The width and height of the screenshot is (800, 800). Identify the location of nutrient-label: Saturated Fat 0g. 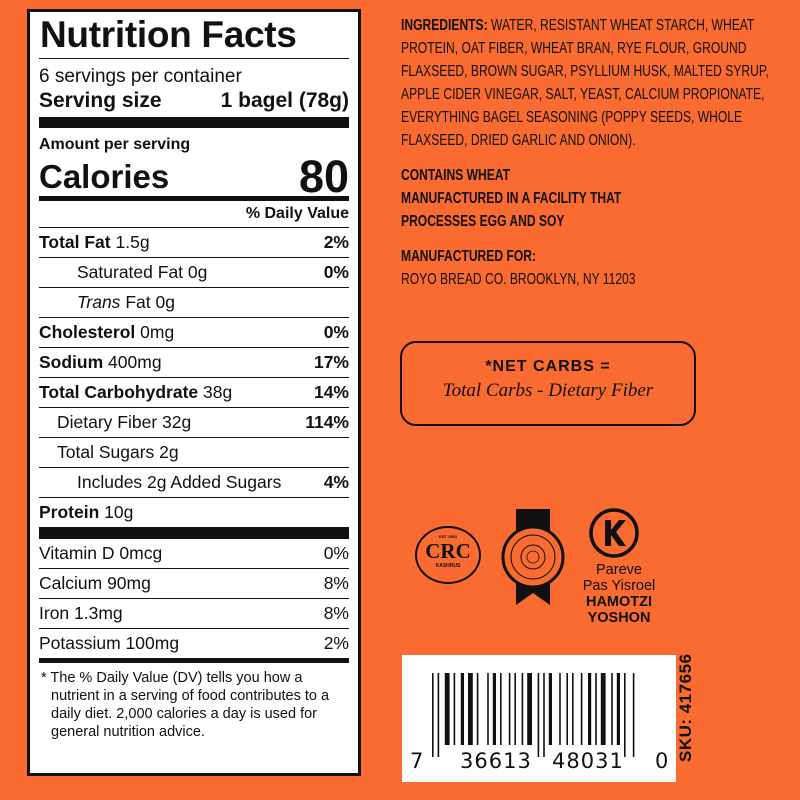
(142, 272).